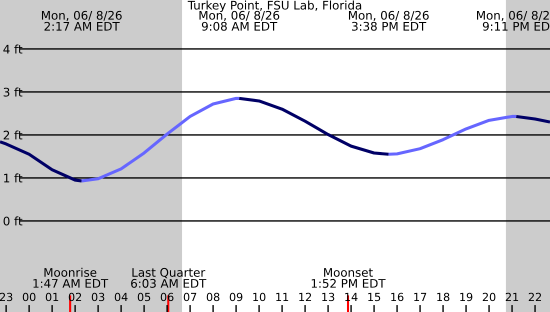 Image resolution: width=550 pixels, height=312 pixels. What do you see at coordinates (6, 297) in the screenshot?
I see `x-tick-label: 23` at bounding box center [6, 297].